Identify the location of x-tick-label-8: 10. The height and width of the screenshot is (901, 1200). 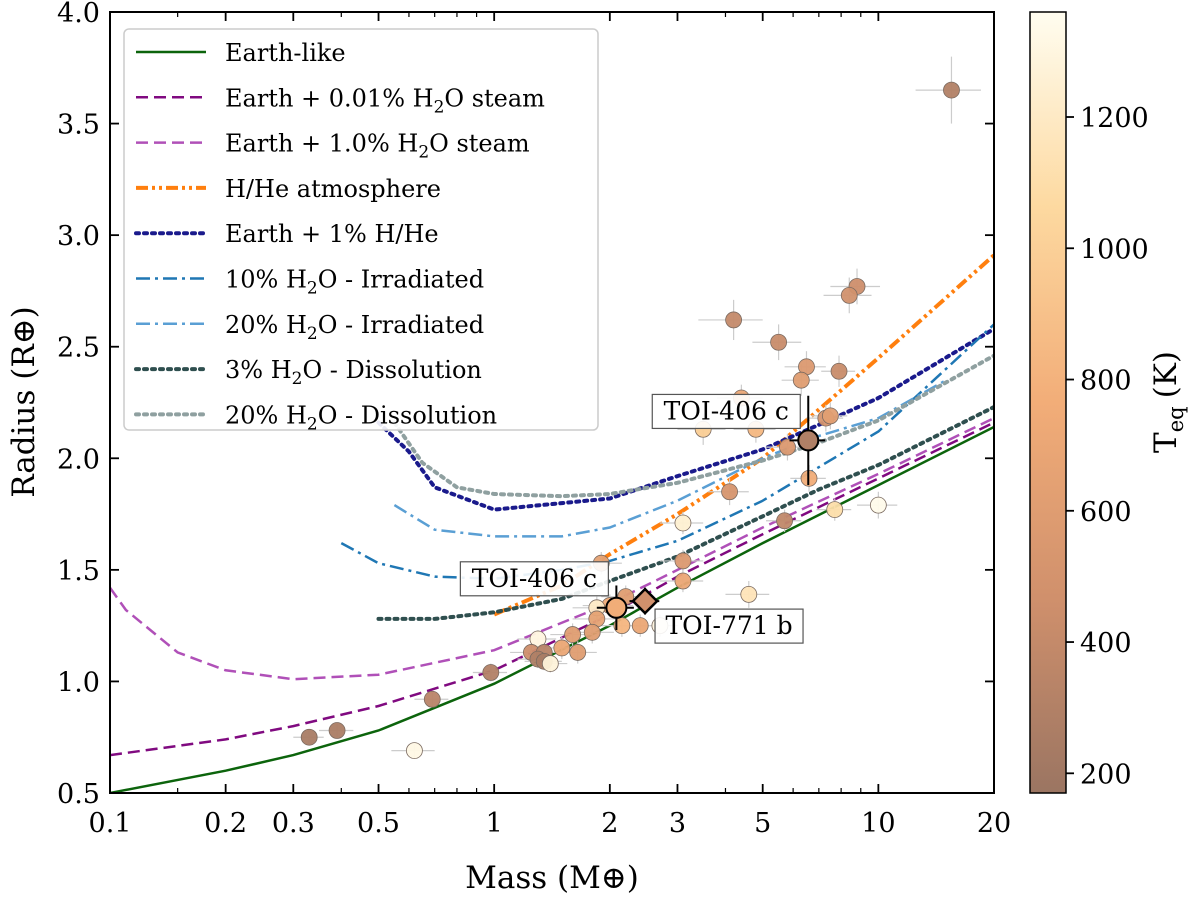
(878, 823).